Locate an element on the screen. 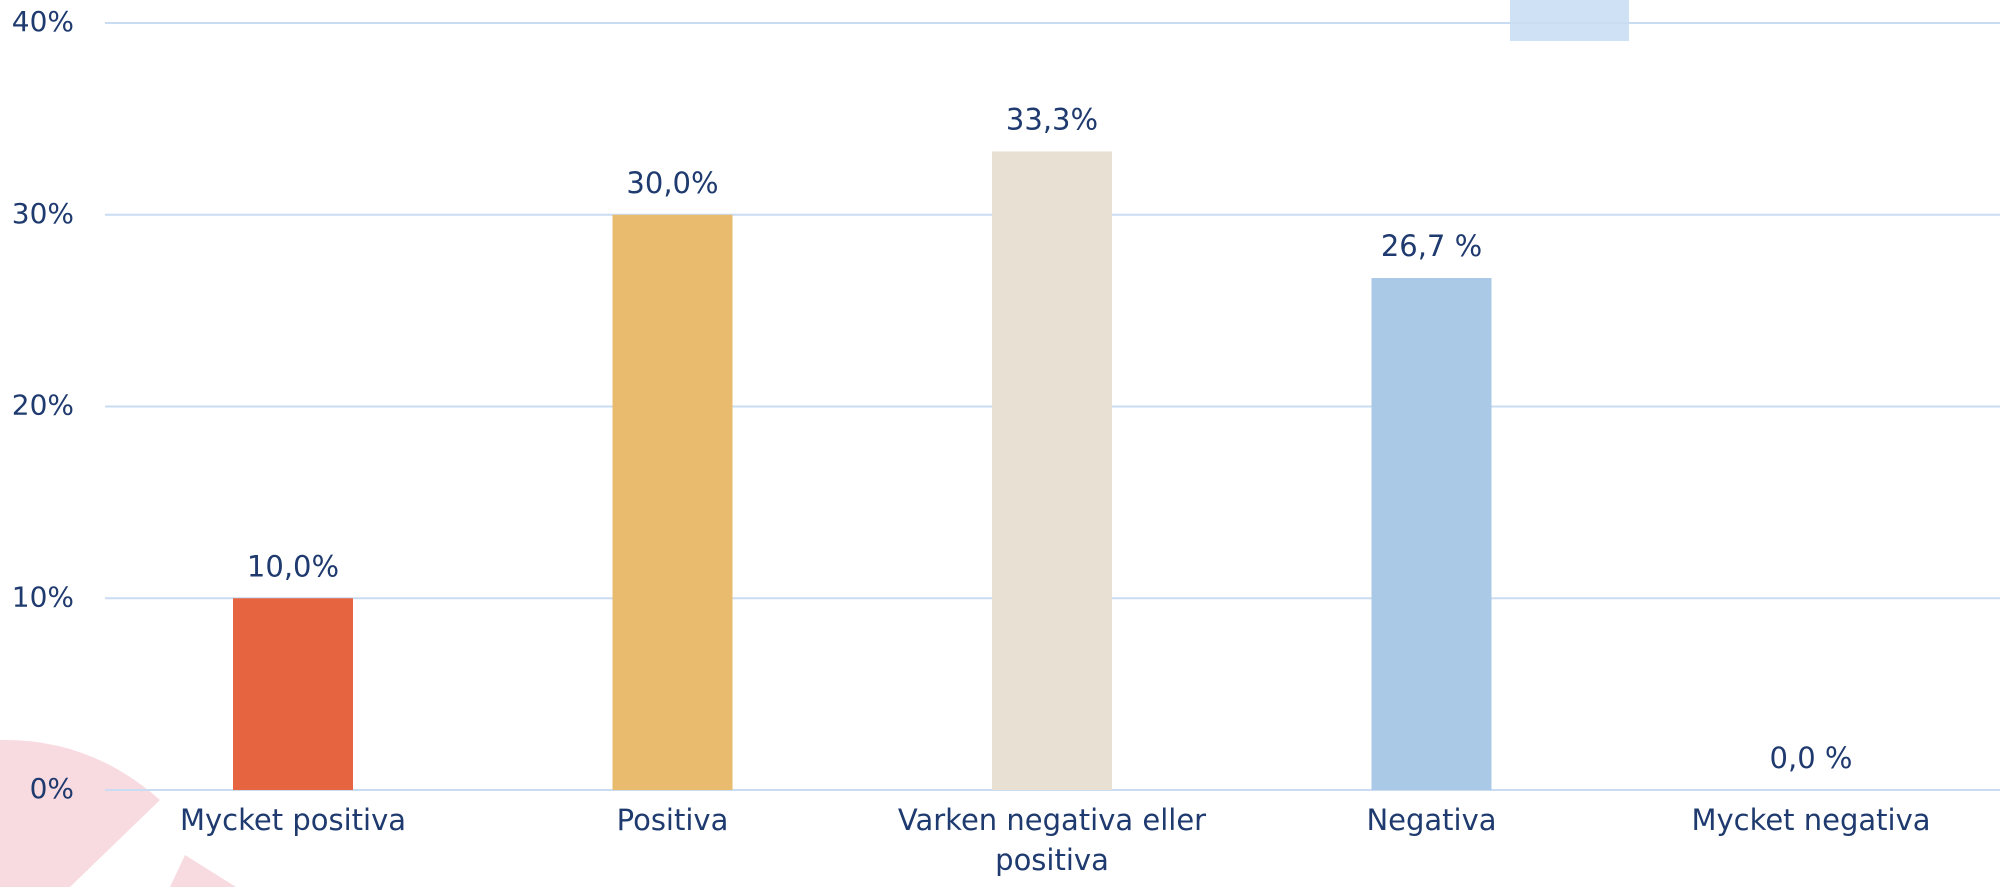  data-label: 26,7 % is located at coordinates (1431, 246).